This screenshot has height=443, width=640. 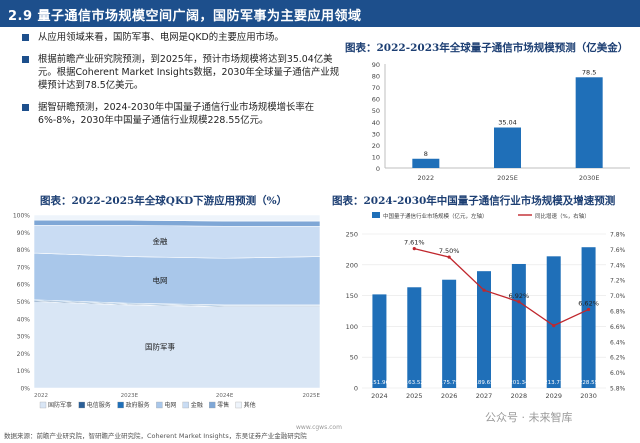 I want to click on y2-tick-label: 7.4%, so click(x=618, y=265).